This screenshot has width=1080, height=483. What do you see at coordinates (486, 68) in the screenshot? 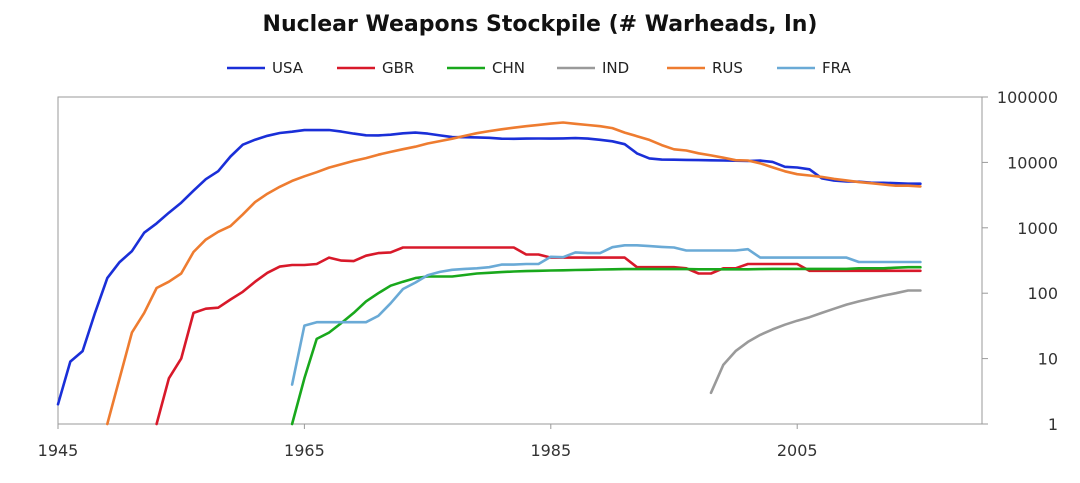
I see `legend-item-chn: CHN` at bounding box center [486, 68].